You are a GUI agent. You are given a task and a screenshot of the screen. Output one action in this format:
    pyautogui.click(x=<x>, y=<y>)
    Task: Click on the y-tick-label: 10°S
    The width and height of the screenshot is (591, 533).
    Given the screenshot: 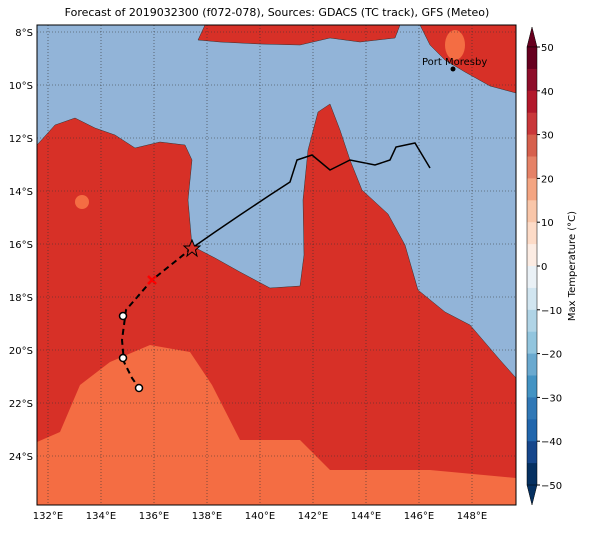 What is the action you would take?
    pyautogui.click(x=21, y=86)
    